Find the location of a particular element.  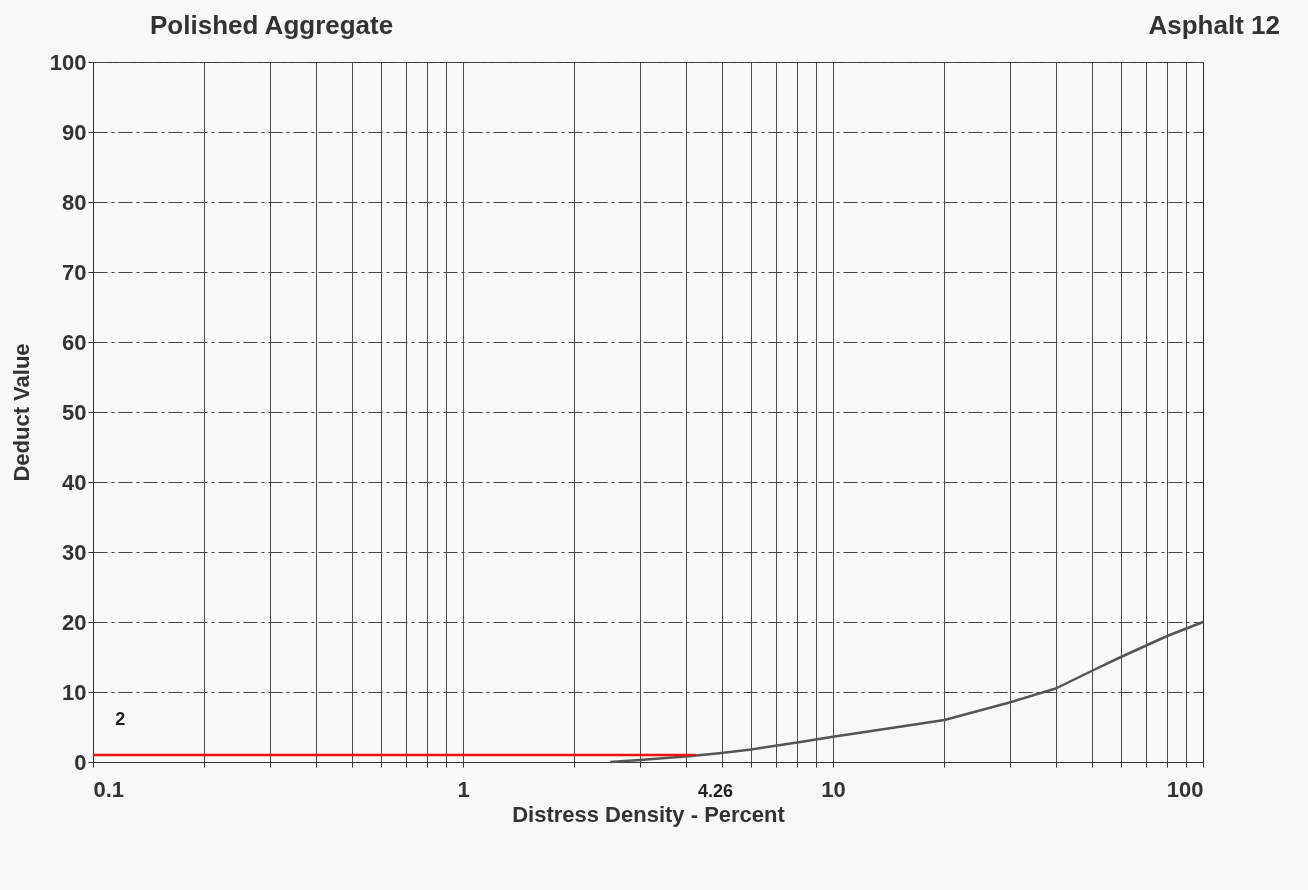

chart-title: Polished Aggregate is located at coordinates (272, 25).